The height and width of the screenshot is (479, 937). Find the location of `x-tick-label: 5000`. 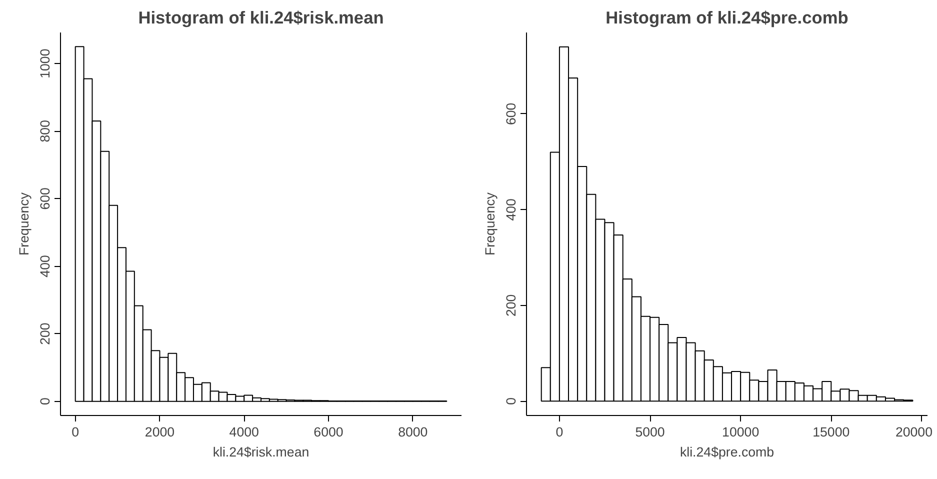

x-tick-label: 5000 is located at coordinates (650, 432).